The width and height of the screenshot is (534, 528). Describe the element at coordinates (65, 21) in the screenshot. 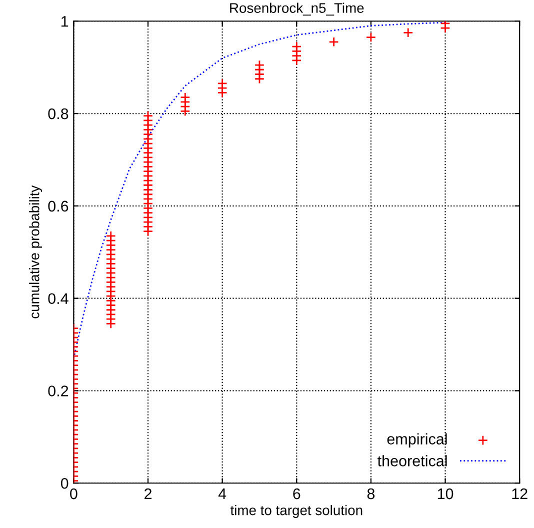

I see `y-tick-label: 1` at that location.